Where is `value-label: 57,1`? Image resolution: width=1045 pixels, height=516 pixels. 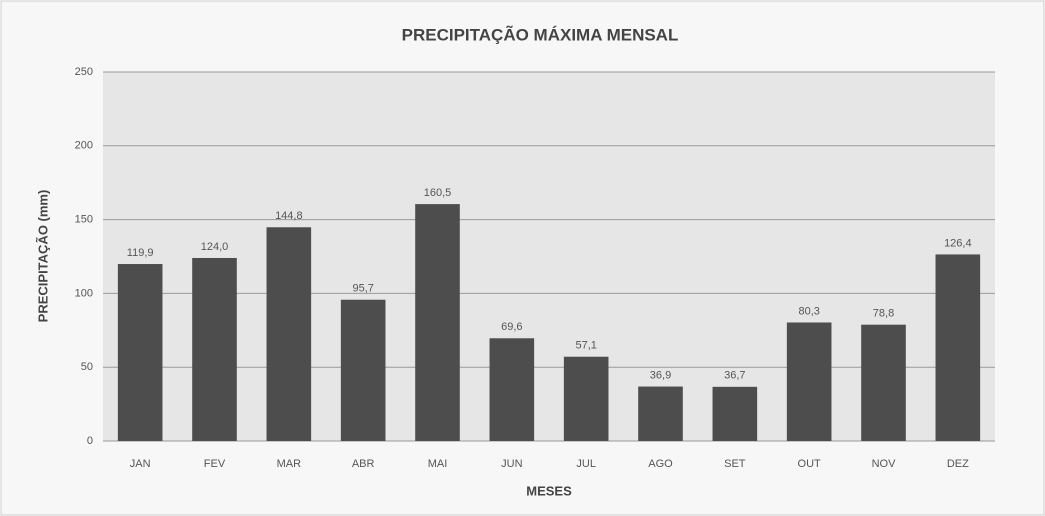 value-label: 57,1 is located at coordinates (585, 346).